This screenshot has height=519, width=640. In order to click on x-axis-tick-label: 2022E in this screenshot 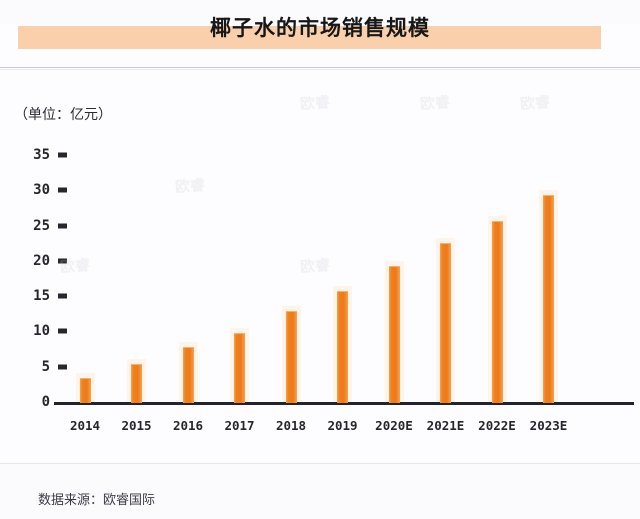, I will do `click(497, 425)`.